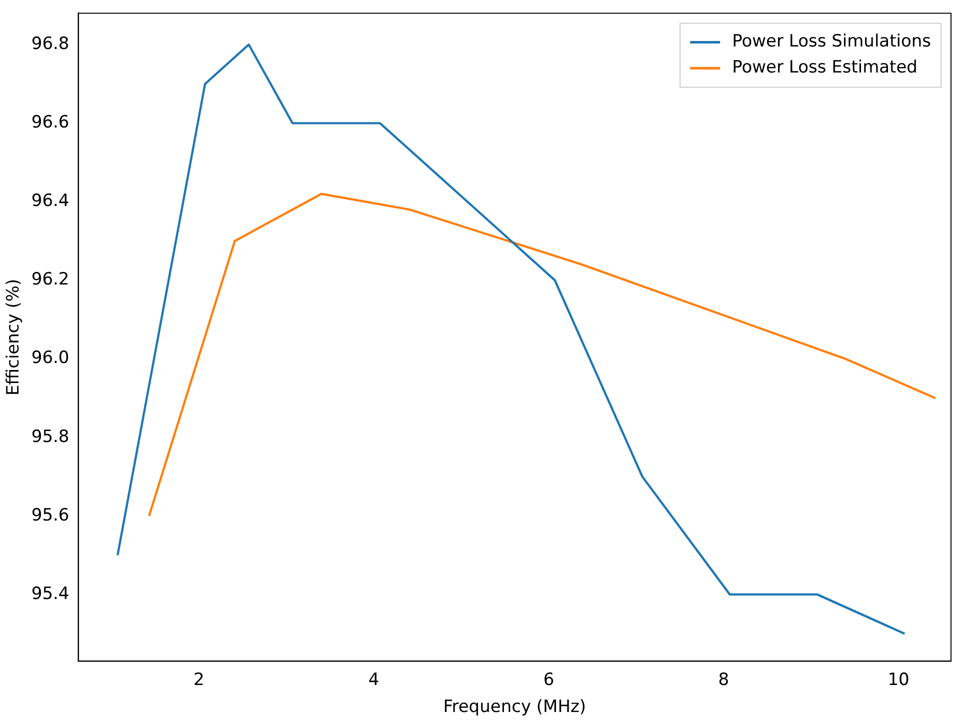  Describe the element at coordinates (50, 280) in the screenshot. I see `y-tick-label: 96.2` at that location.